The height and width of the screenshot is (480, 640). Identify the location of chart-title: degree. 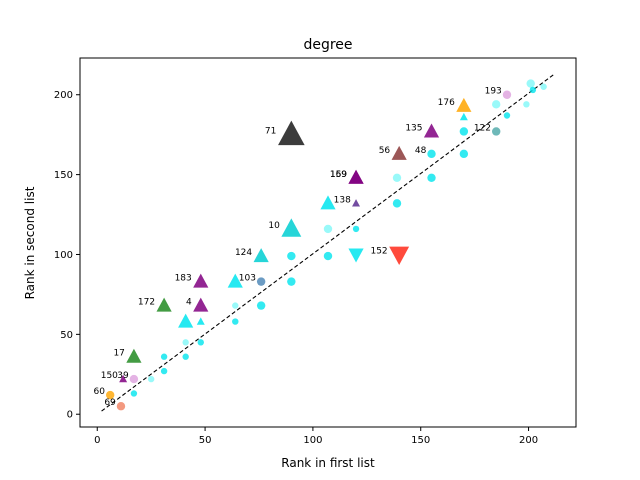
(327, 45).